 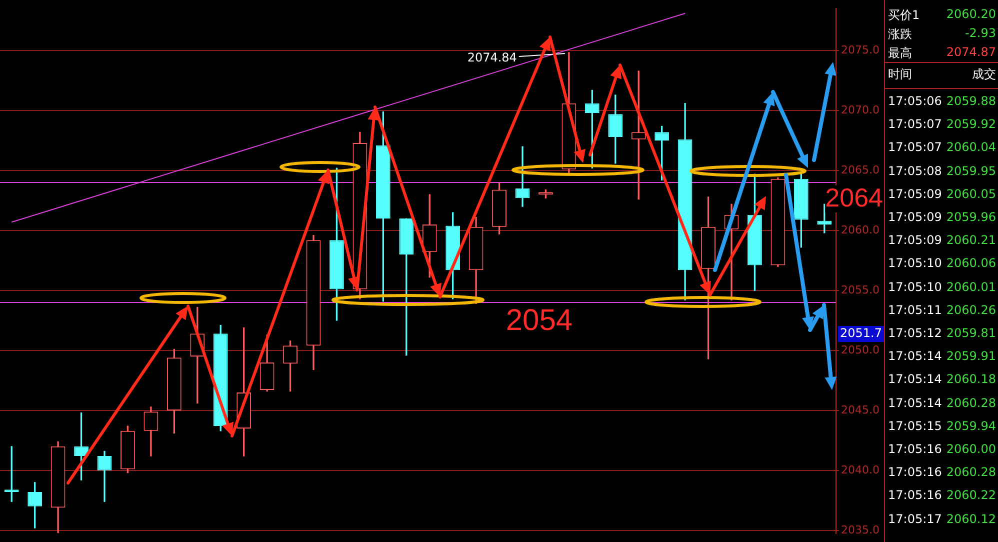 What do you see at coordinates (942, 124) in the screenshot?
I see `text: 17:05:07 2059.92` at bounding box center [942, 124].